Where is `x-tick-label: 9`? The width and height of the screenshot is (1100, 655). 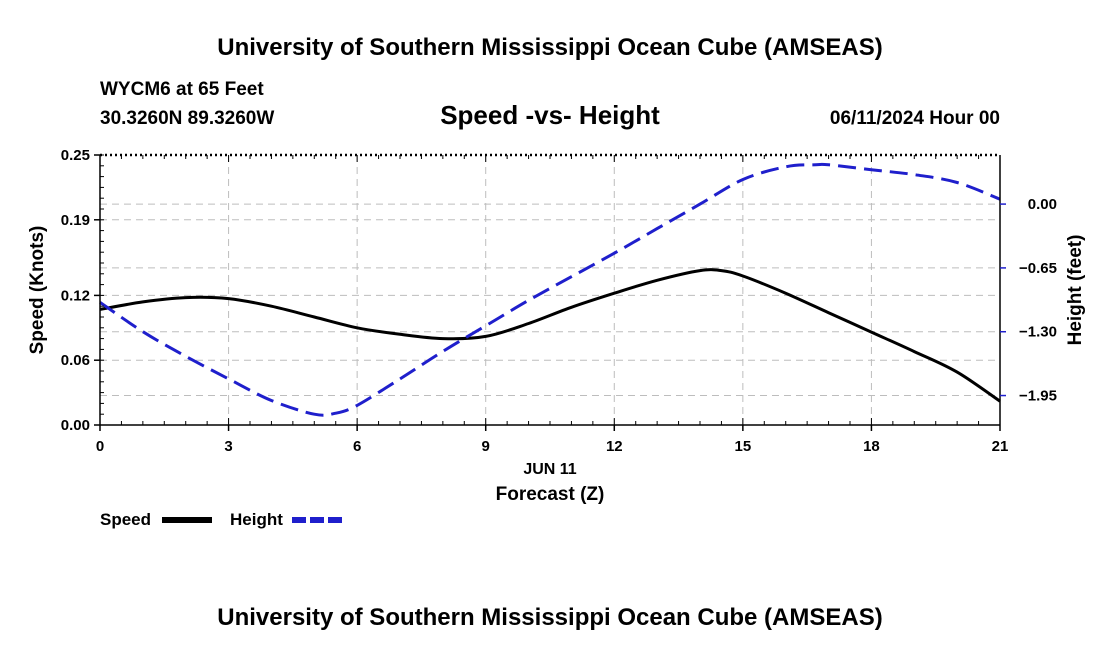 x-tick-label: 9 is located at coordinates (486, 446).